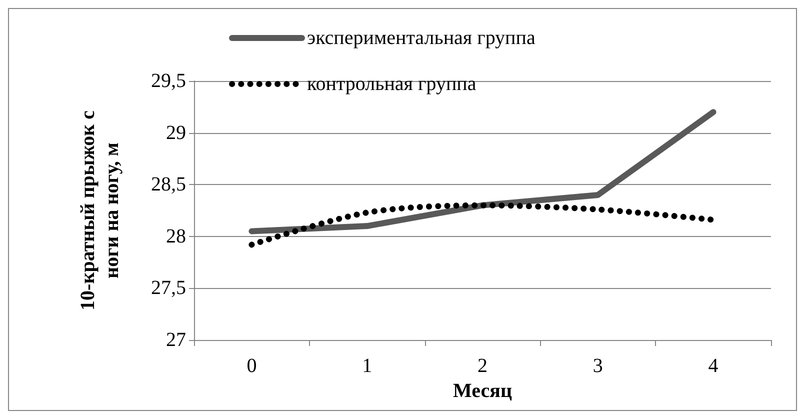 Image resolution: width=805 pixels, height=419 pixels. What do you see at coordinates (483, 366) in the screenshot?
I see `x-tick-label: 2` at bounding box center [483, 366].